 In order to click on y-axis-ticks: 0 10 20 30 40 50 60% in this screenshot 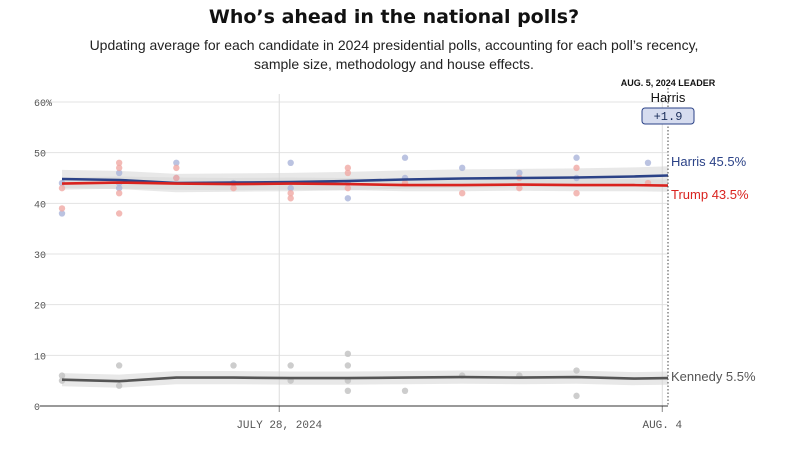, I will do `click(43, 256)`.